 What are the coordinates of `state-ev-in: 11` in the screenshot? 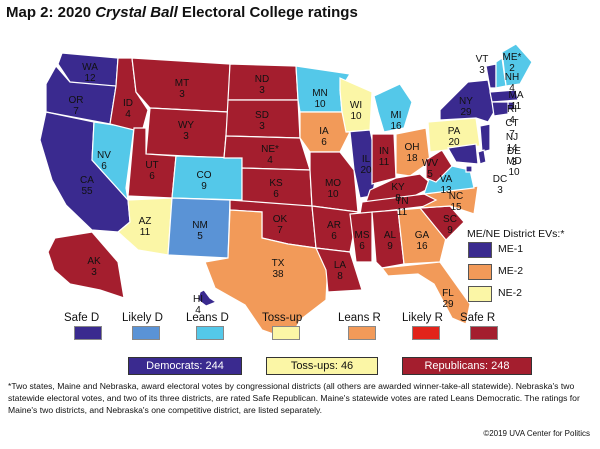 It's located at (384, 162).